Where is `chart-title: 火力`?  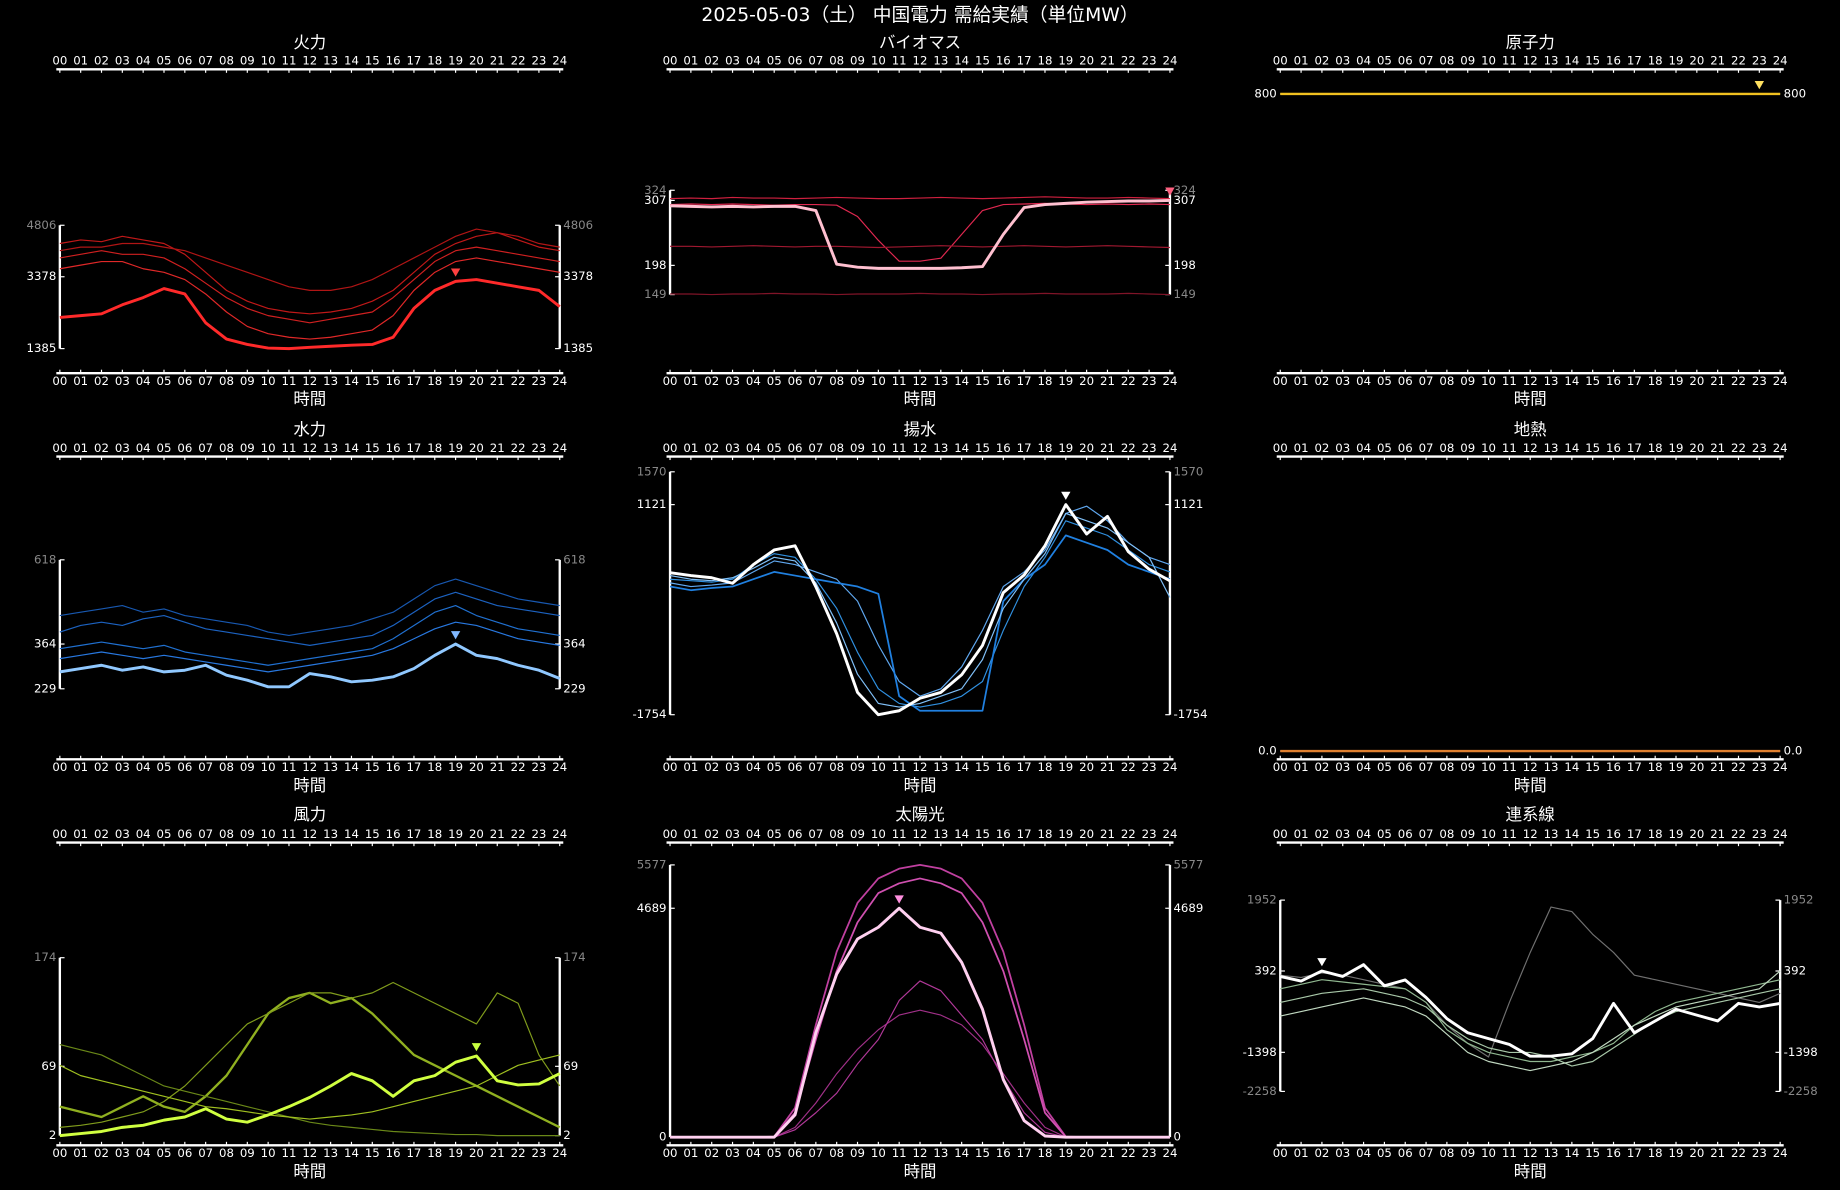
chart-title: 火力 is located at coordinates (309, 42).